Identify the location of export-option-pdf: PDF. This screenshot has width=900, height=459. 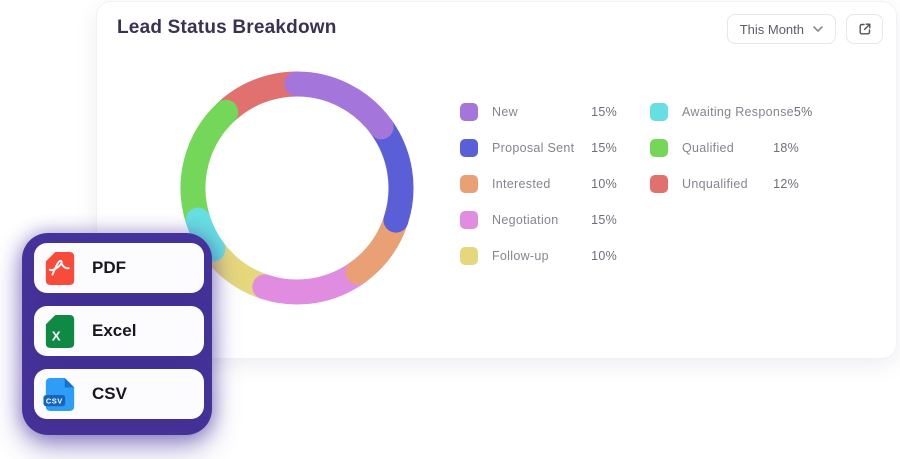
(119, 268).